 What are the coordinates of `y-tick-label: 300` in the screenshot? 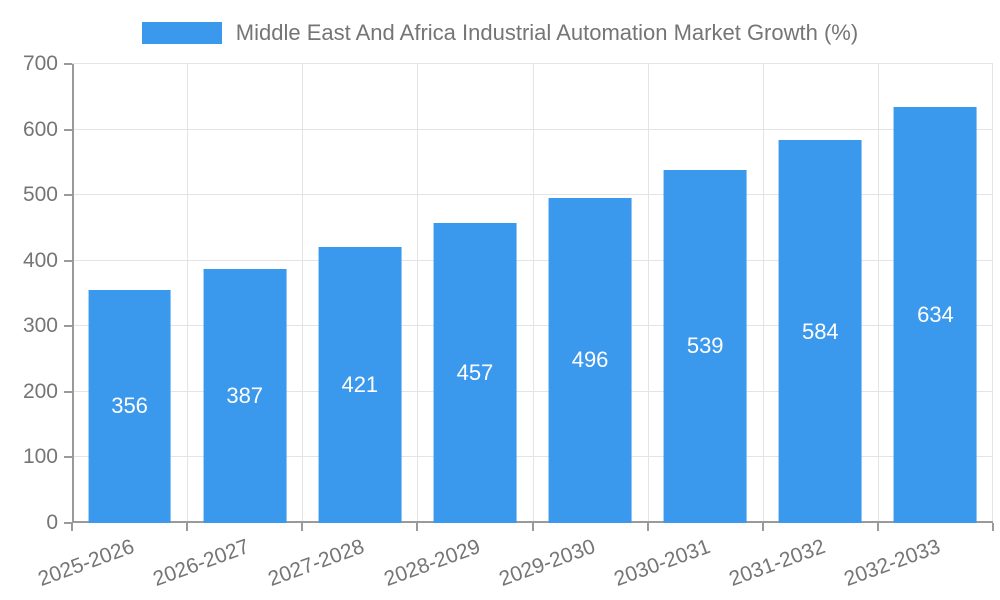 It's located at (40, 326).